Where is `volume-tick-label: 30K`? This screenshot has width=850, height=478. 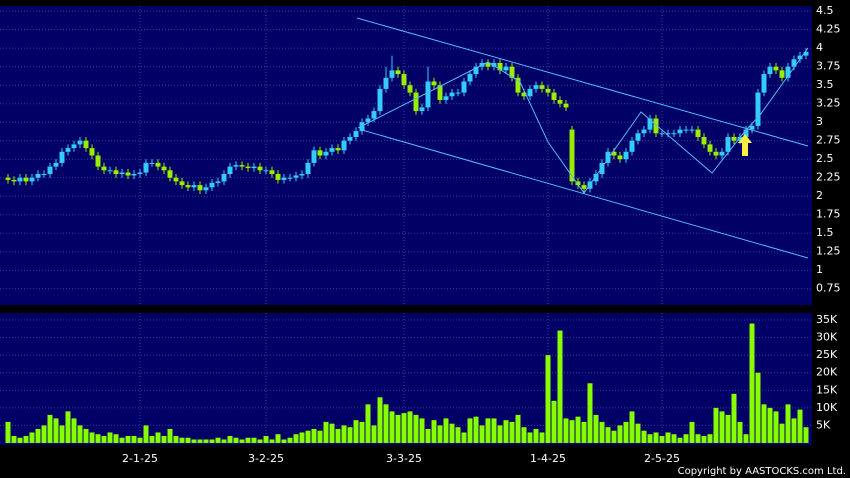 volume-tick-label: 30K is located at coordinates (827, 337).